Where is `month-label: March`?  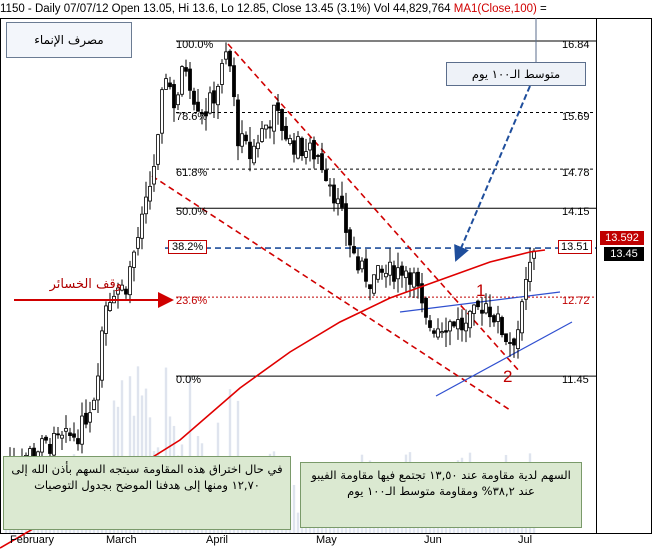
month-label: March is located at coordinates (121, 540).